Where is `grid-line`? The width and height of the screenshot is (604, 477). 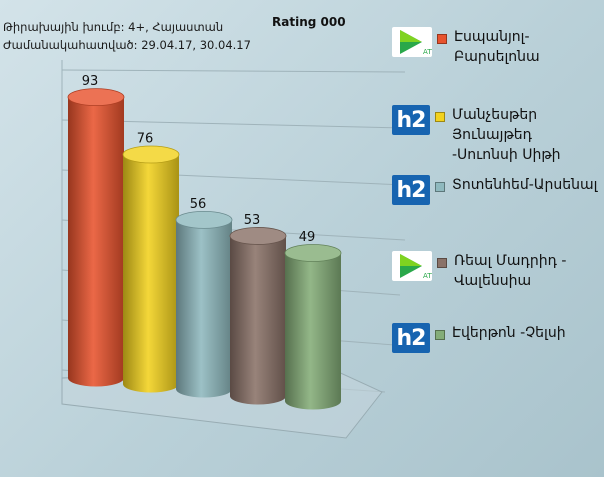 grid-line is located at coordinates (233, 71).